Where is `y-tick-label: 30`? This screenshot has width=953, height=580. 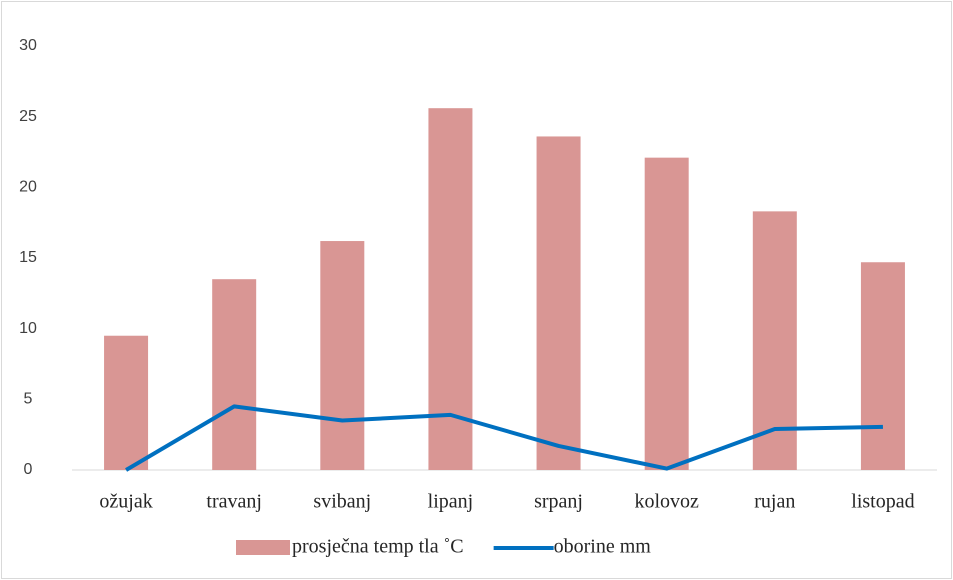 y-tick-label: 30 is located at coordinates (28, 45).